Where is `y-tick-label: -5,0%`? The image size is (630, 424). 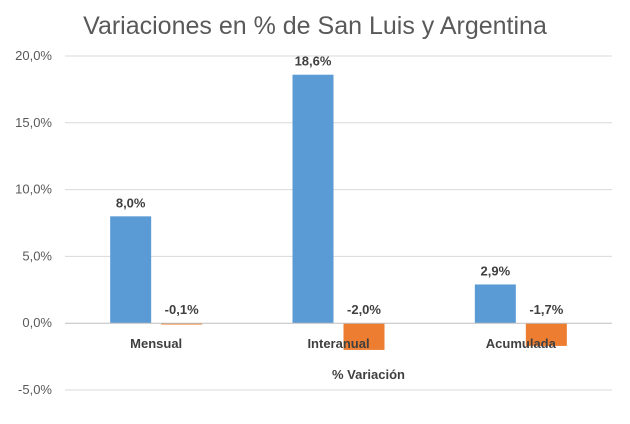 y-tick-label: -5,0% is located at coordinates (35, 389).